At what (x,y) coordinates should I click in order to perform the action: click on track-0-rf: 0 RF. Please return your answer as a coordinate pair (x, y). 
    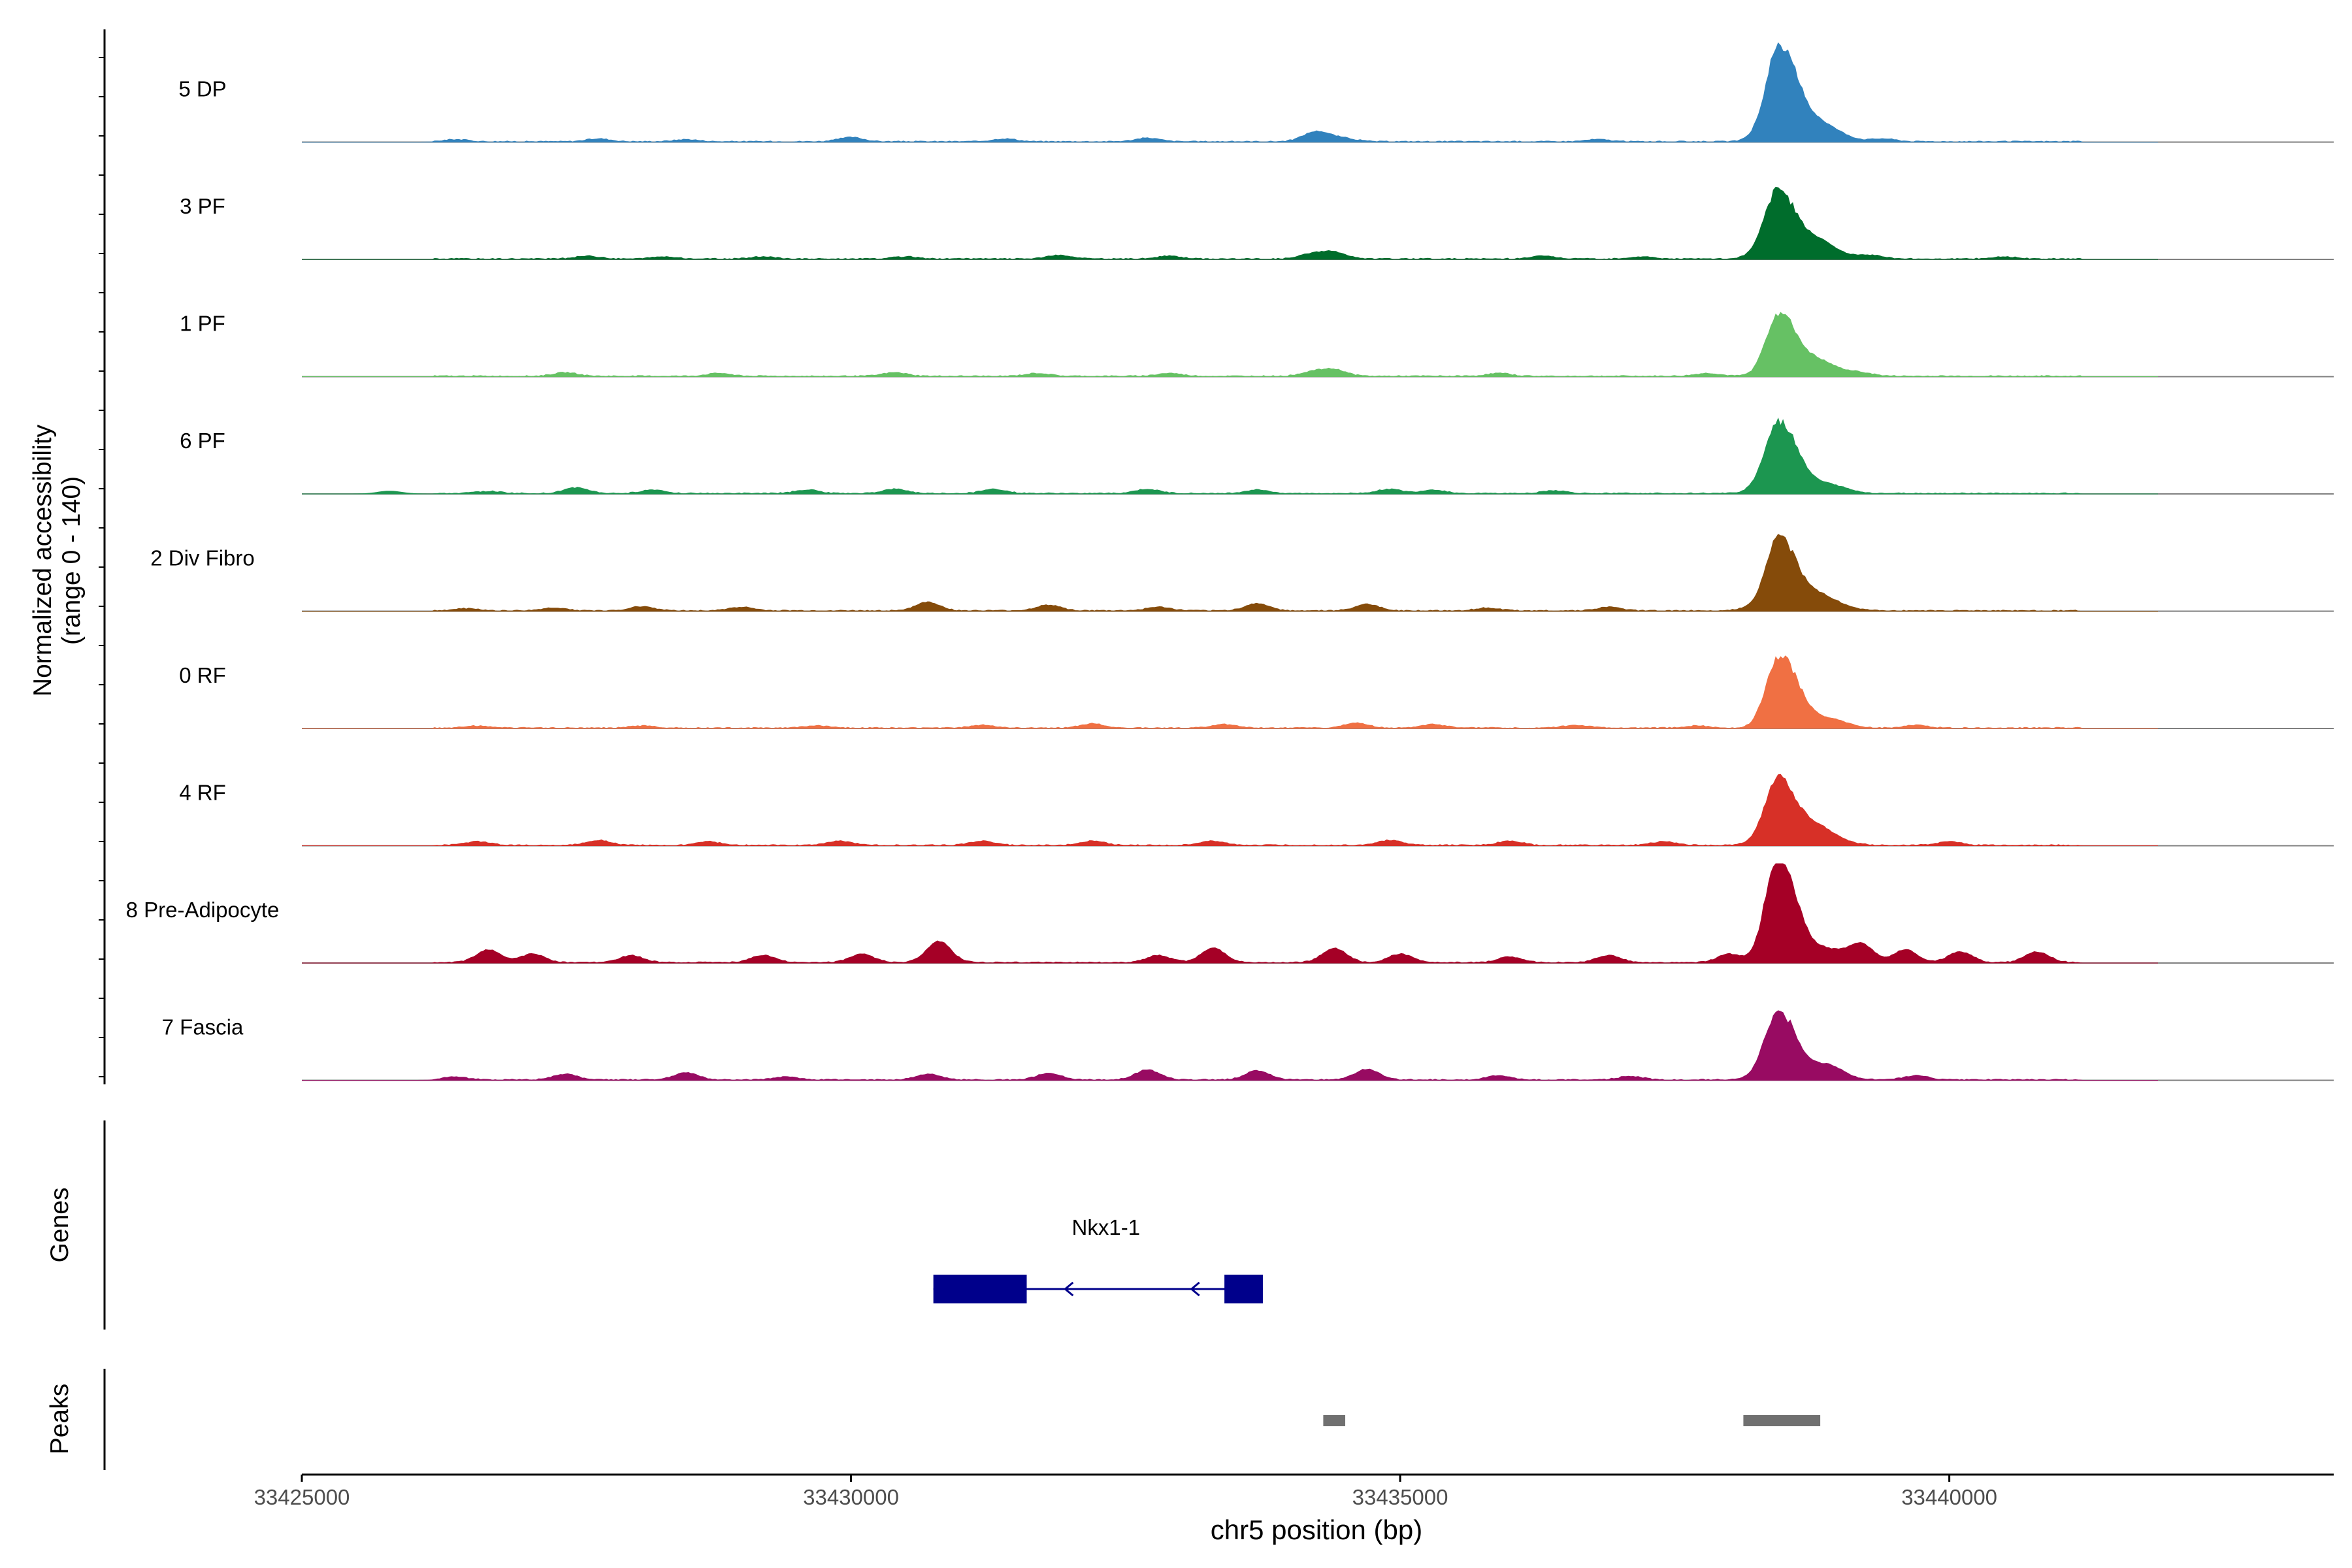
    Looking at the image, I should click on (1256, 692).